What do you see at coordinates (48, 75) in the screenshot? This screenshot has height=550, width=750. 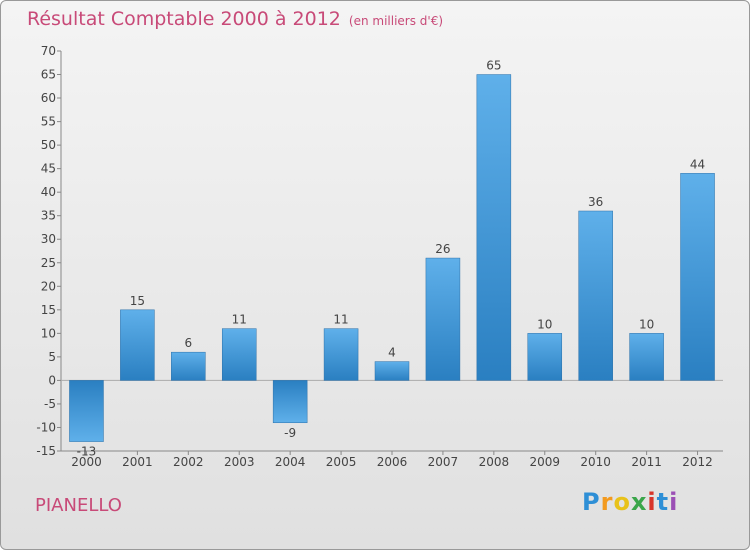 I see `y-tick-label: 65` at bounding box center [48, 75].